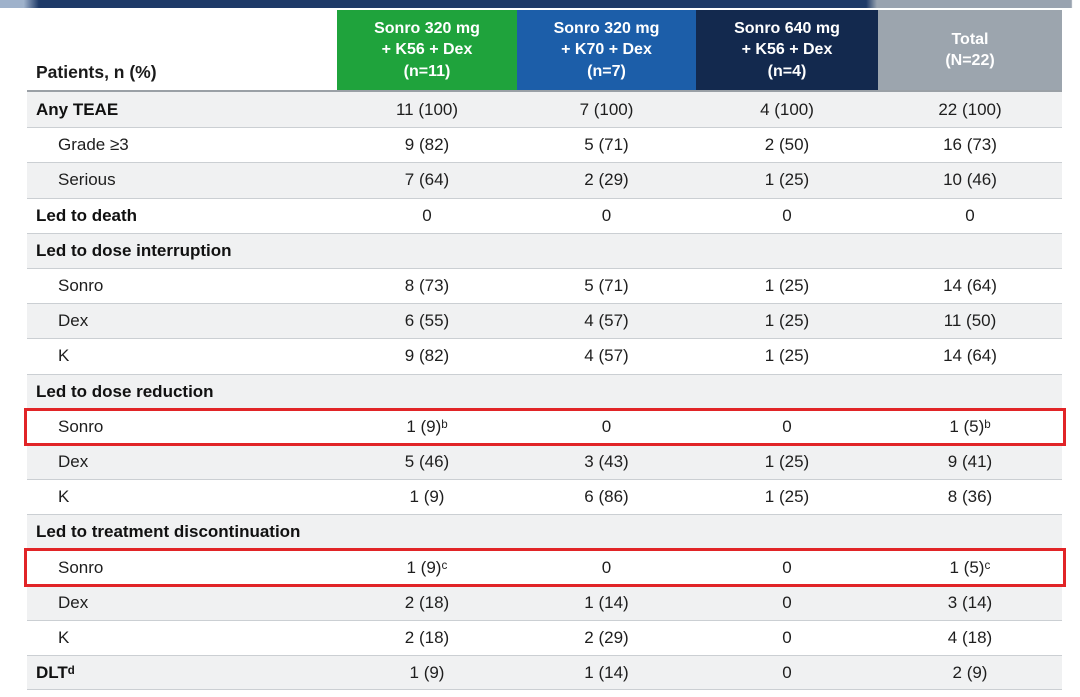 Image resolution: width=1080 pixels, height=697 pixels. Describe the element at coordinates (544, 321) in the screenshot. I see `table-row-interruption-dex: Dex 6 (55) 4 (57) 1 (25) 11 (50)` at that location.